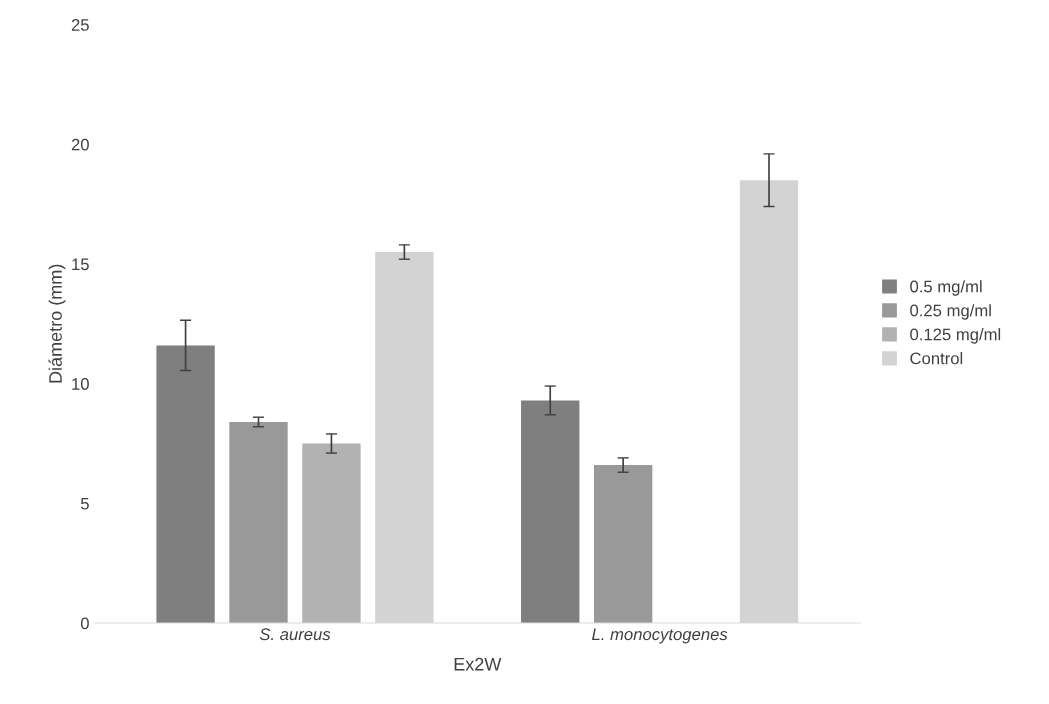 This screenshot has width=1049, height=704. What do you see at coordinates (660, 636) in the screenshot?
I see `x-tick-label: L. monocytogenes` at bounding box center [660, 636].